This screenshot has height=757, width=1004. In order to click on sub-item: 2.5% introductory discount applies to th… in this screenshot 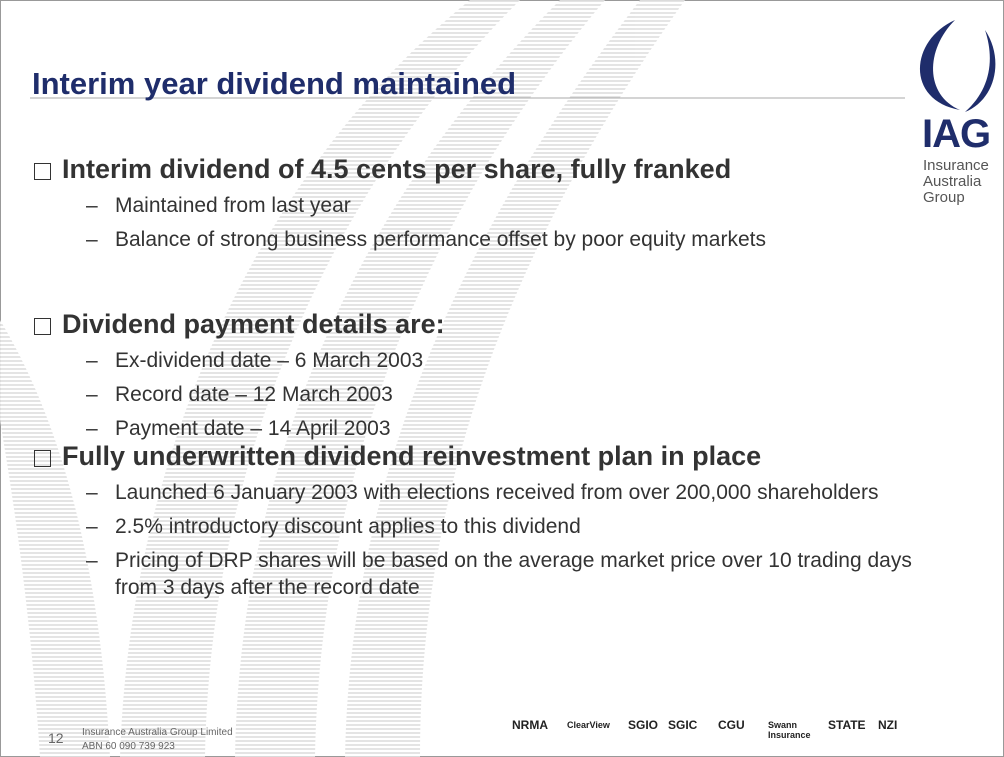, I will do `click(500, 526)`.